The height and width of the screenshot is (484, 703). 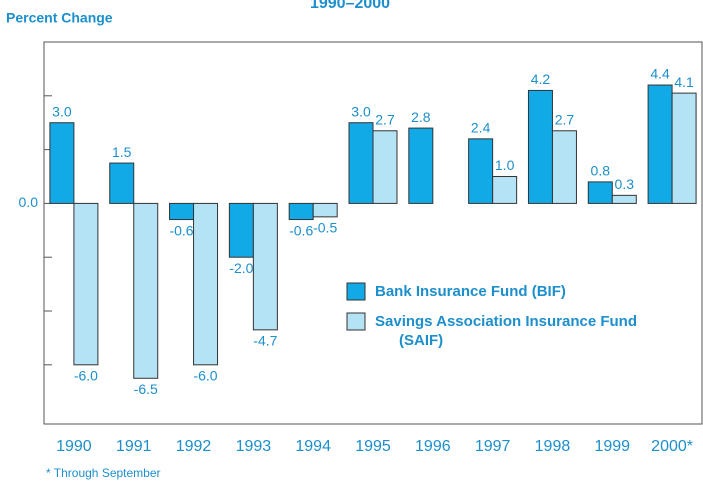 I want to click on x-tick-label: 2000*, so click(x=672, y=446).